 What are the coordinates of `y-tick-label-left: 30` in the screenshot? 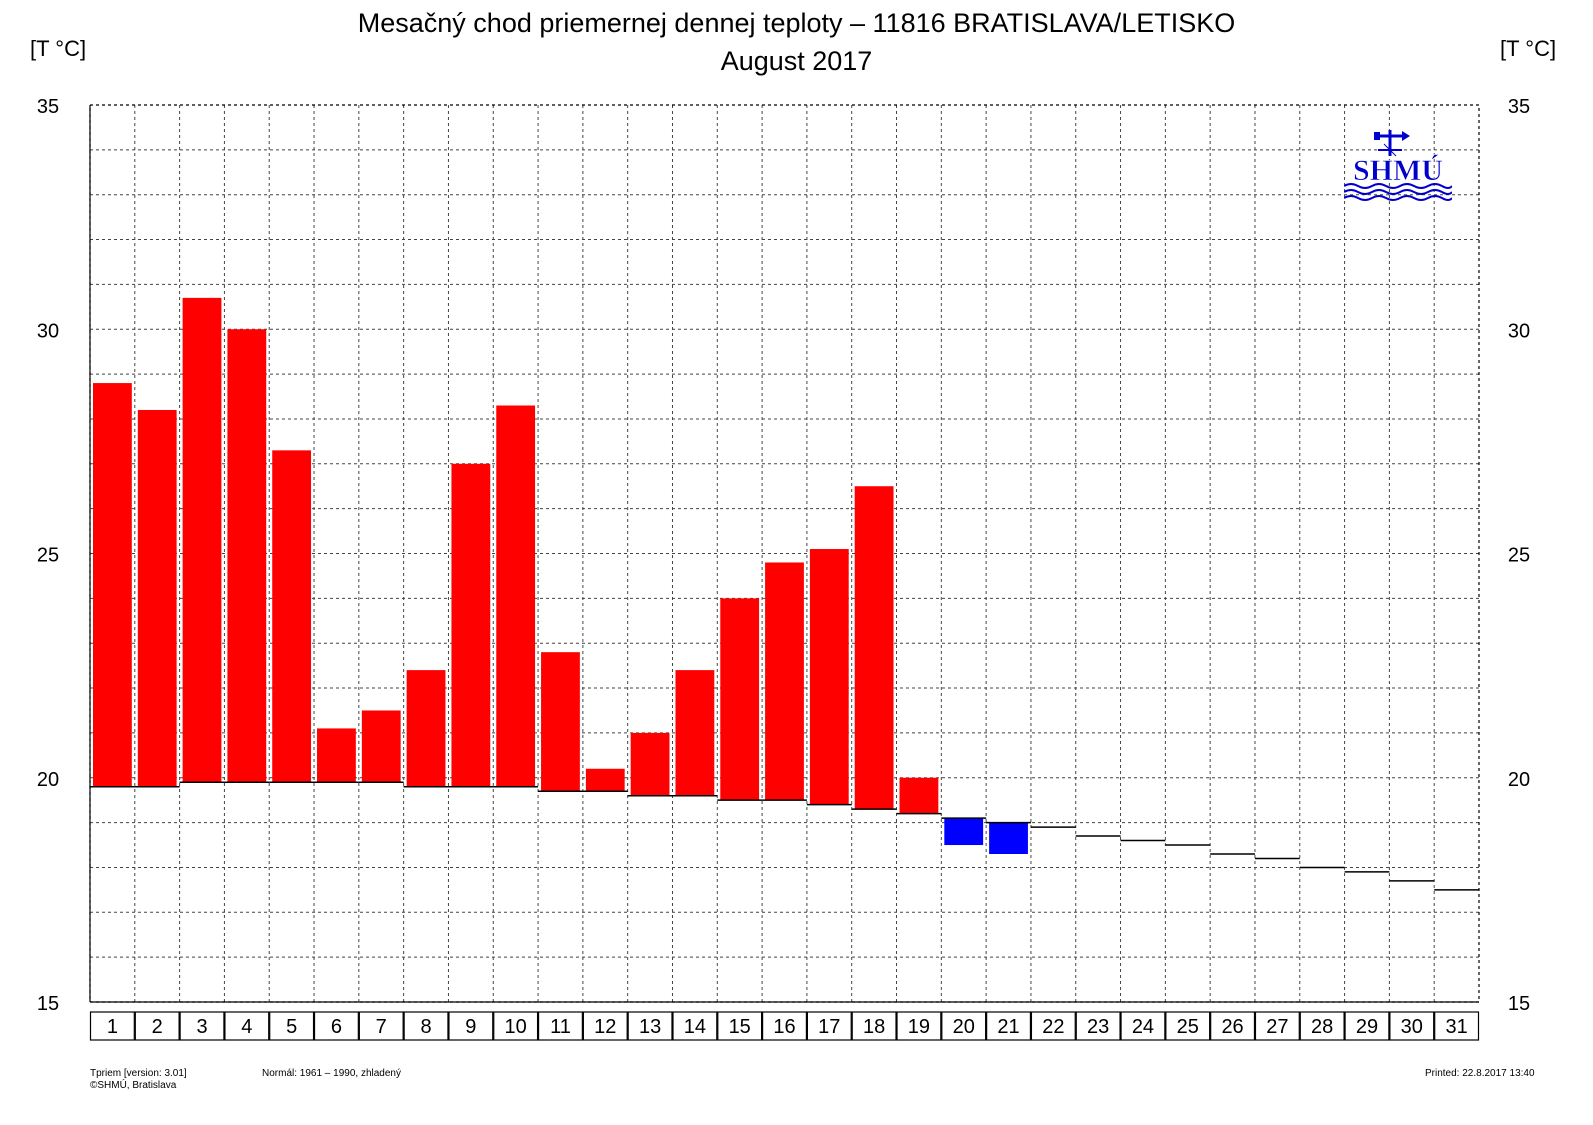 It's located at (48, 331).